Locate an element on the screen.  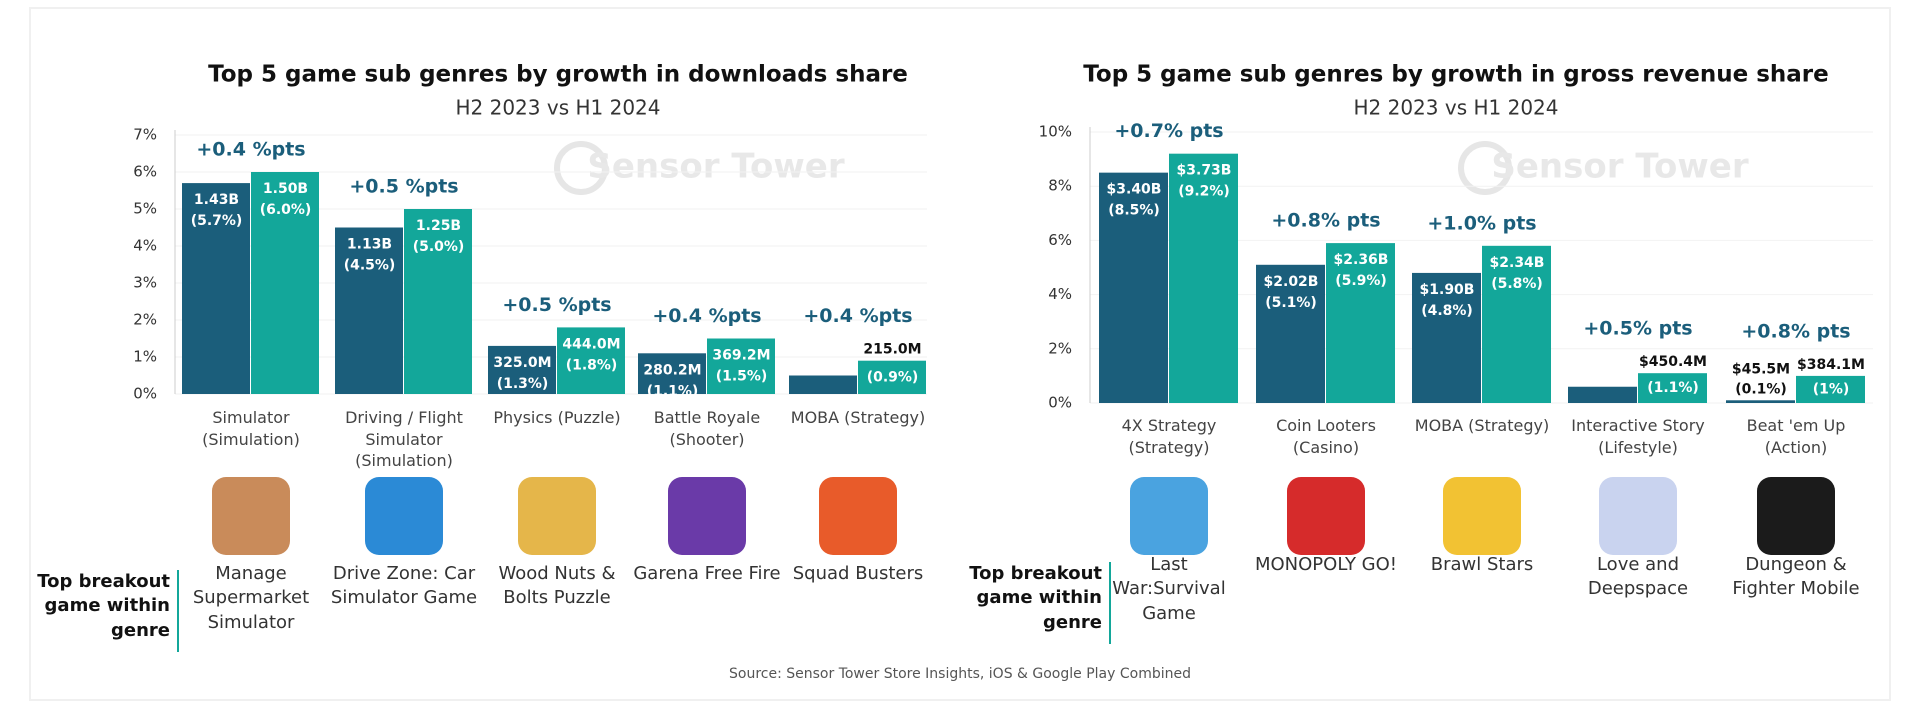
game-name: Brawl Stars is located at coordinates (1482, 564).